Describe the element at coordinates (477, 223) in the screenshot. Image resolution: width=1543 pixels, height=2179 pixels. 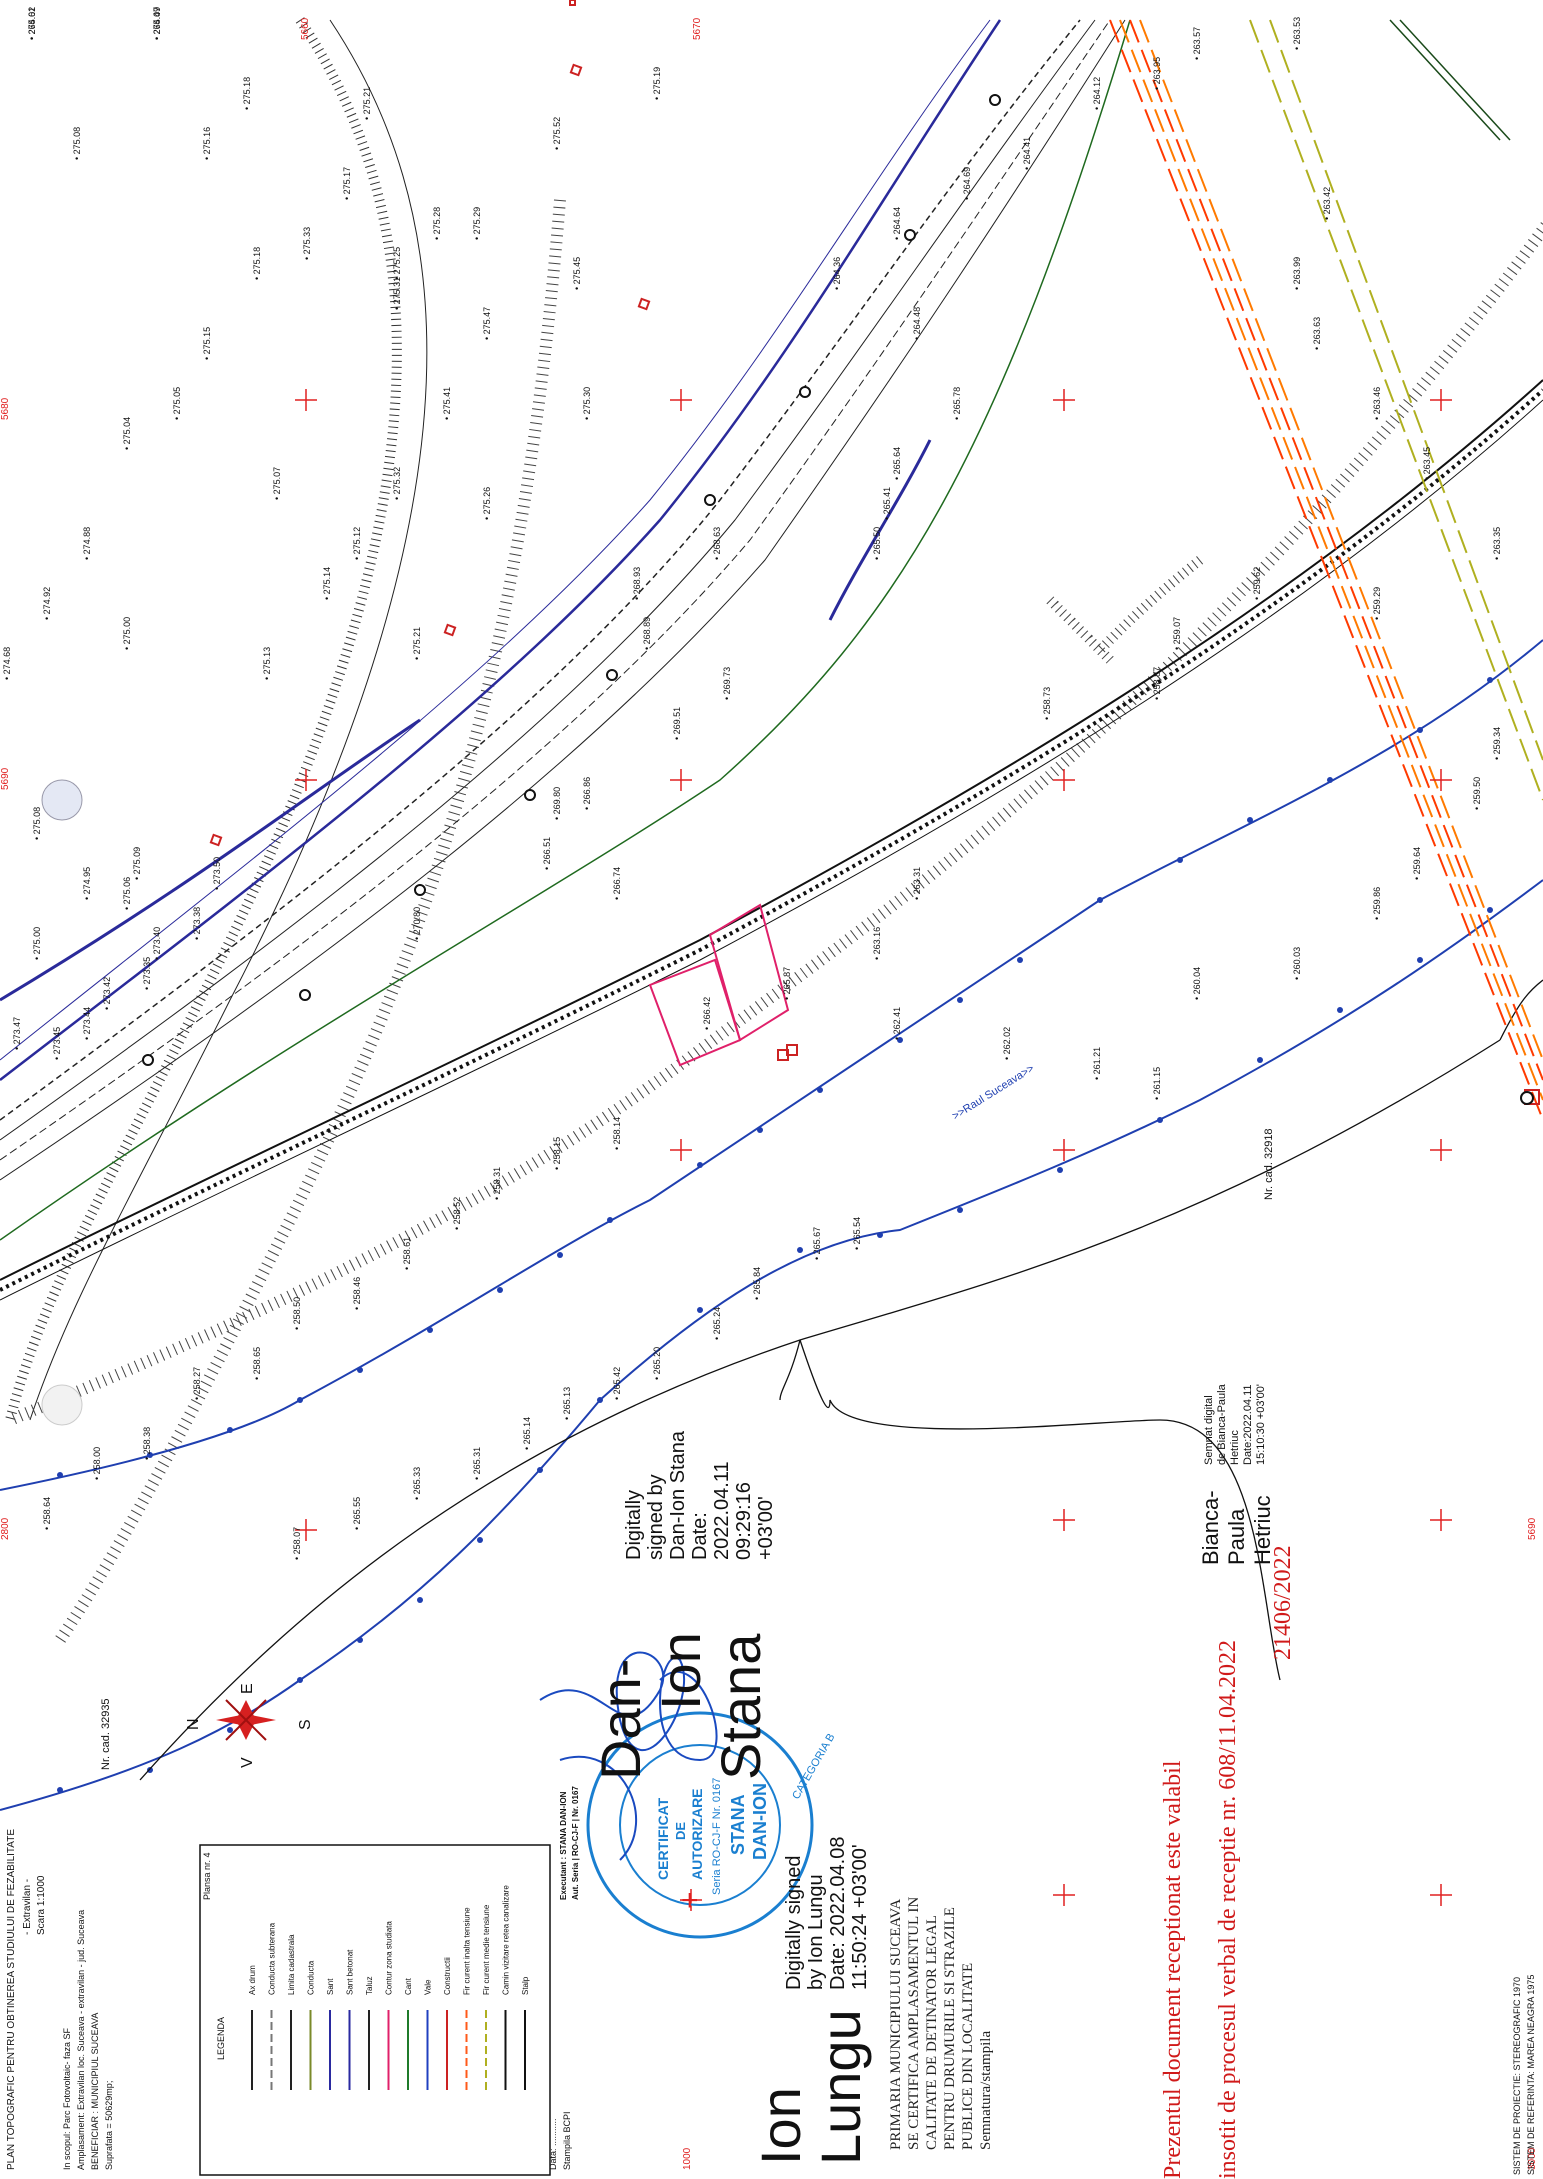
I see `elevation-label: • 275.29` at that location.